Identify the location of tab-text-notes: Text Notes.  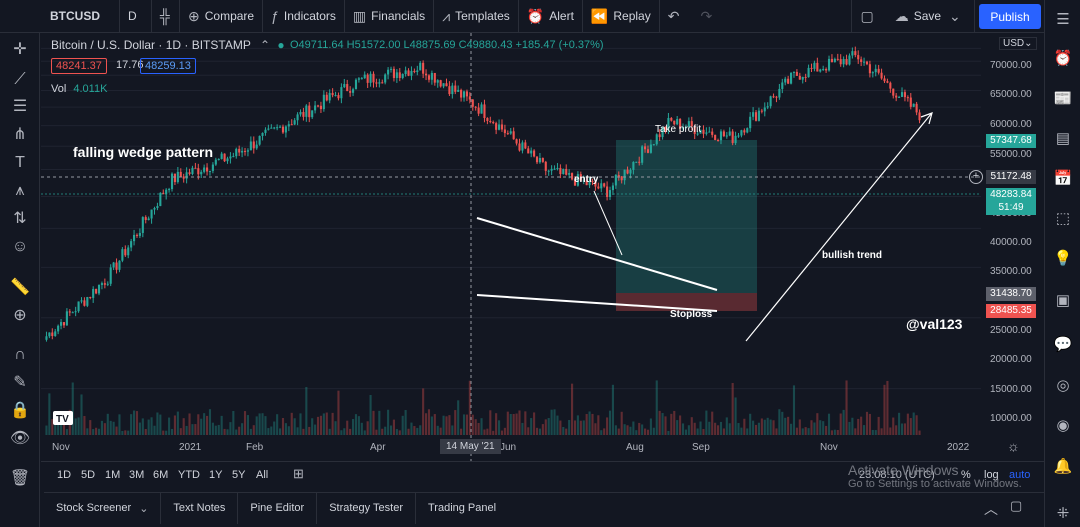
(200, 508).